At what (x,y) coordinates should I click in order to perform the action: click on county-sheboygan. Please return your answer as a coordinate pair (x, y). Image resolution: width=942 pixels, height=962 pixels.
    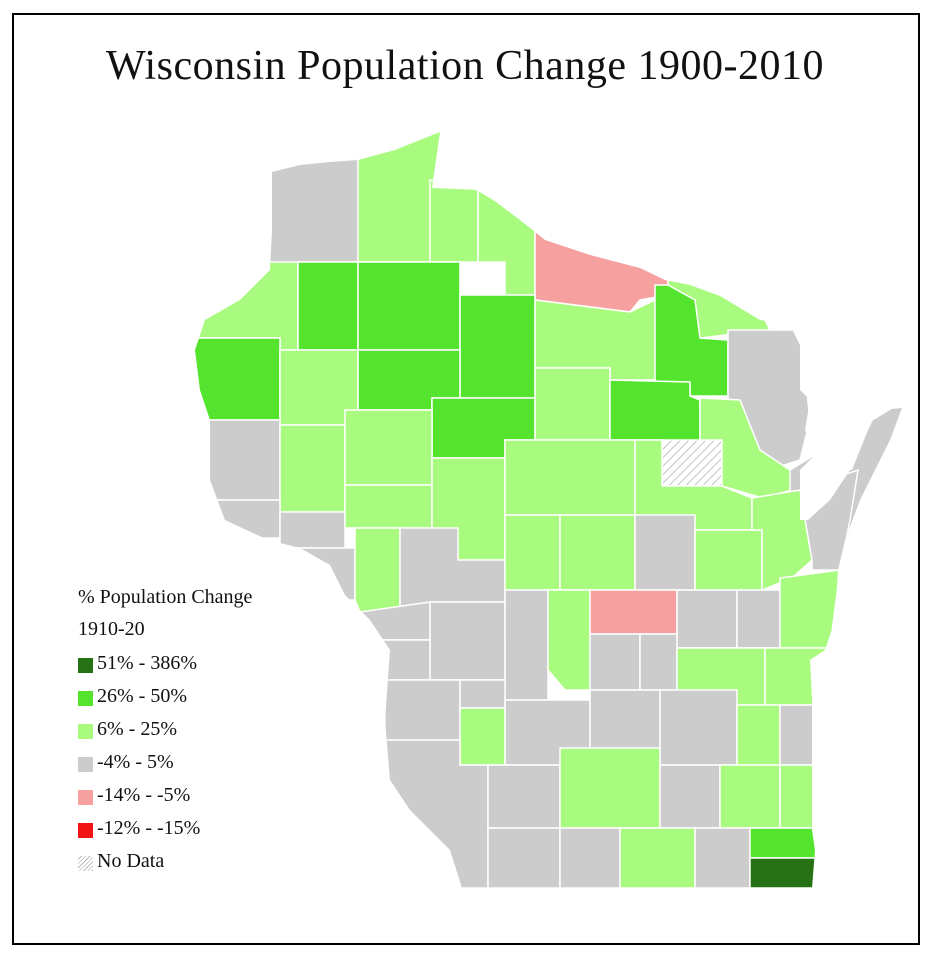
    Looking at the image, I should click on (797, 676).